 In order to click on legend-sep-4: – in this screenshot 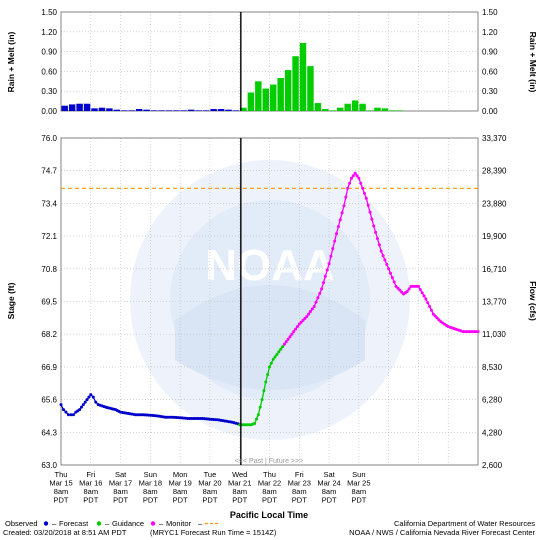, I will do `click(200, 523)`.